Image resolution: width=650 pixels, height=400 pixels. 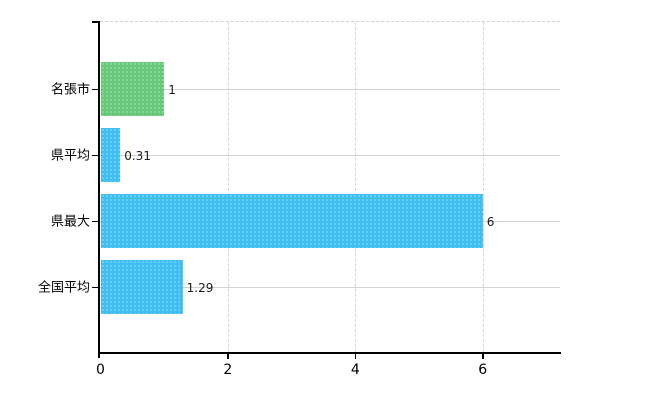 What do you see at coordinates (483, 370) in the screenshot?
I see `x-tick-label: 6` at bounding box center [483, 370].